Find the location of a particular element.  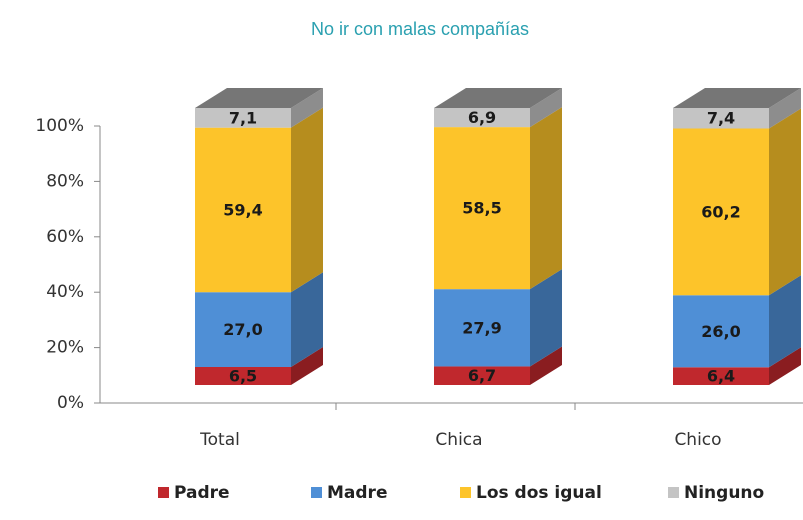

y-tick-label: 20% is located at coordinates (65, 348).